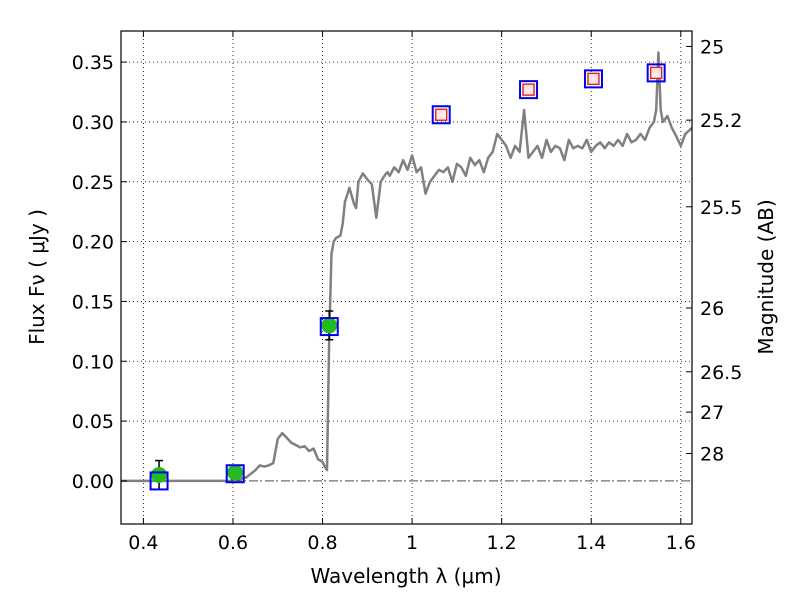 The image size is (800, 600). Describe the element at coordinates (681, 543) in the screenshot. I see `x-tick-label: 1.6` at that location.